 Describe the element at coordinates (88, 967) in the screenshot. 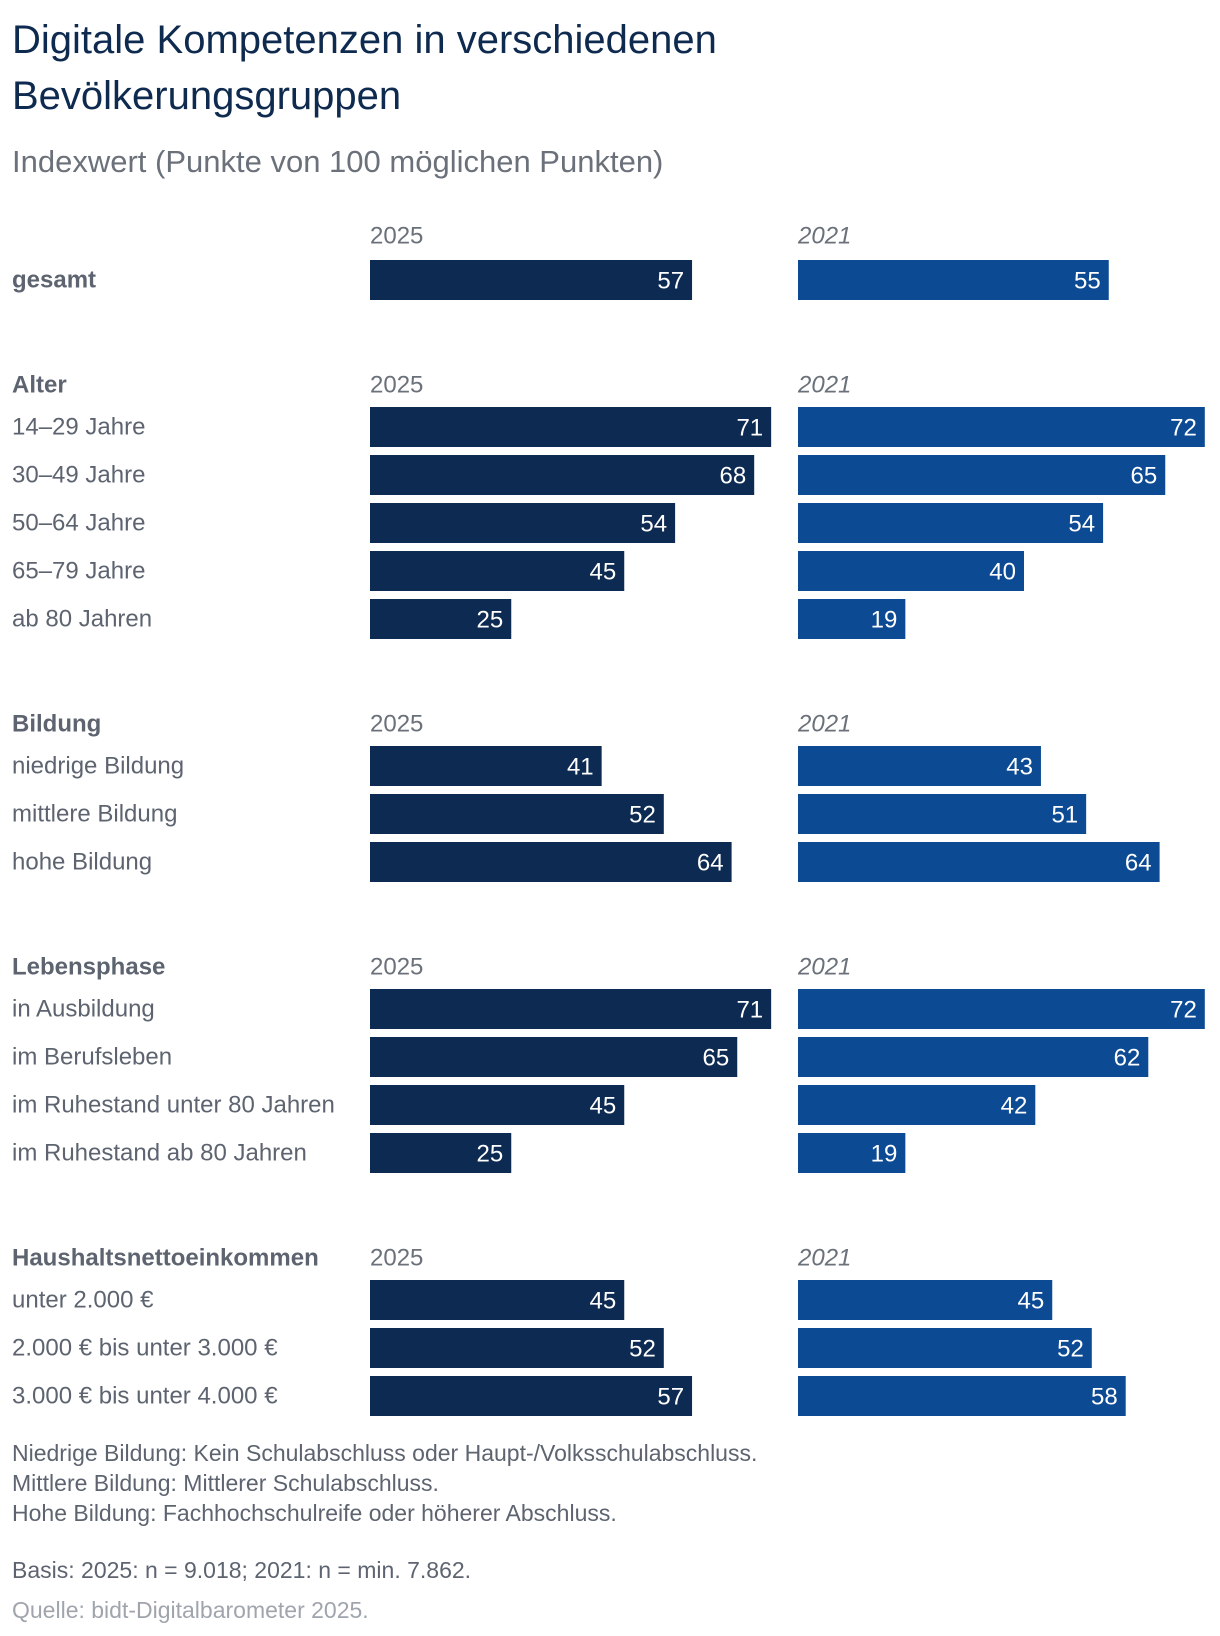

I see `group-label: Lebensphase` at that location.